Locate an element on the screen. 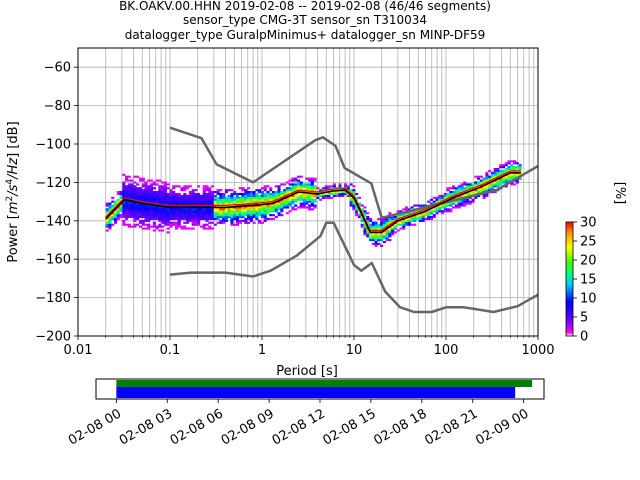  y-tick-label: −140 is located at coordinates (53, 221).